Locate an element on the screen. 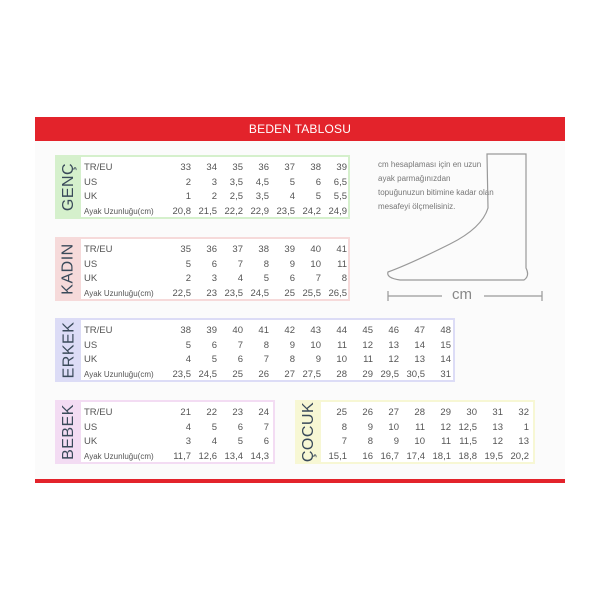  foot-outline-icon is located at coordinates (465, 227).